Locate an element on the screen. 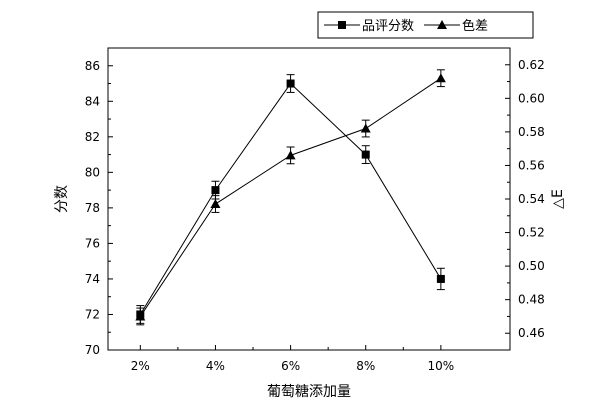 This screenshot has width=600, height=420. x-tick-label: 2% is located at coordinates (140, 366).